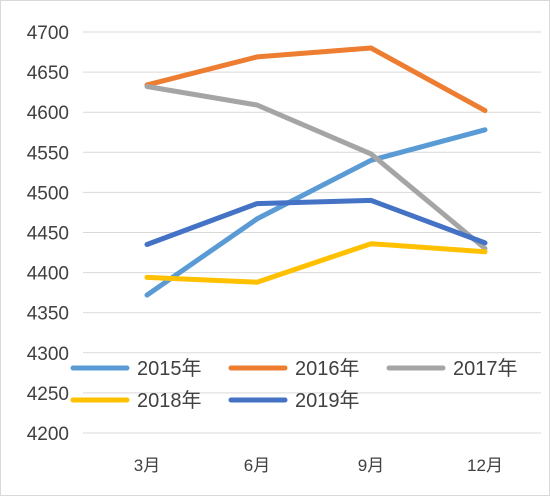  I want to click on y-tick-label: 4350, so click(48, 314).